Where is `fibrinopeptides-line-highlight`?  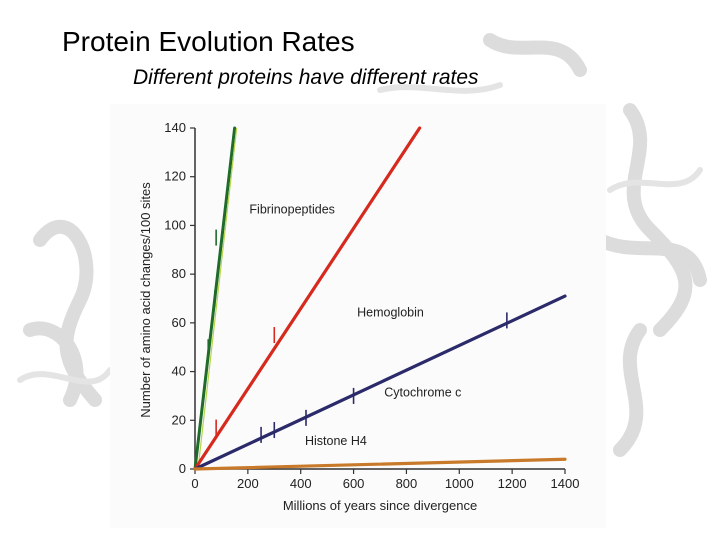 fibrinopeptides-line-highlight is located at coordinates (217, 298).